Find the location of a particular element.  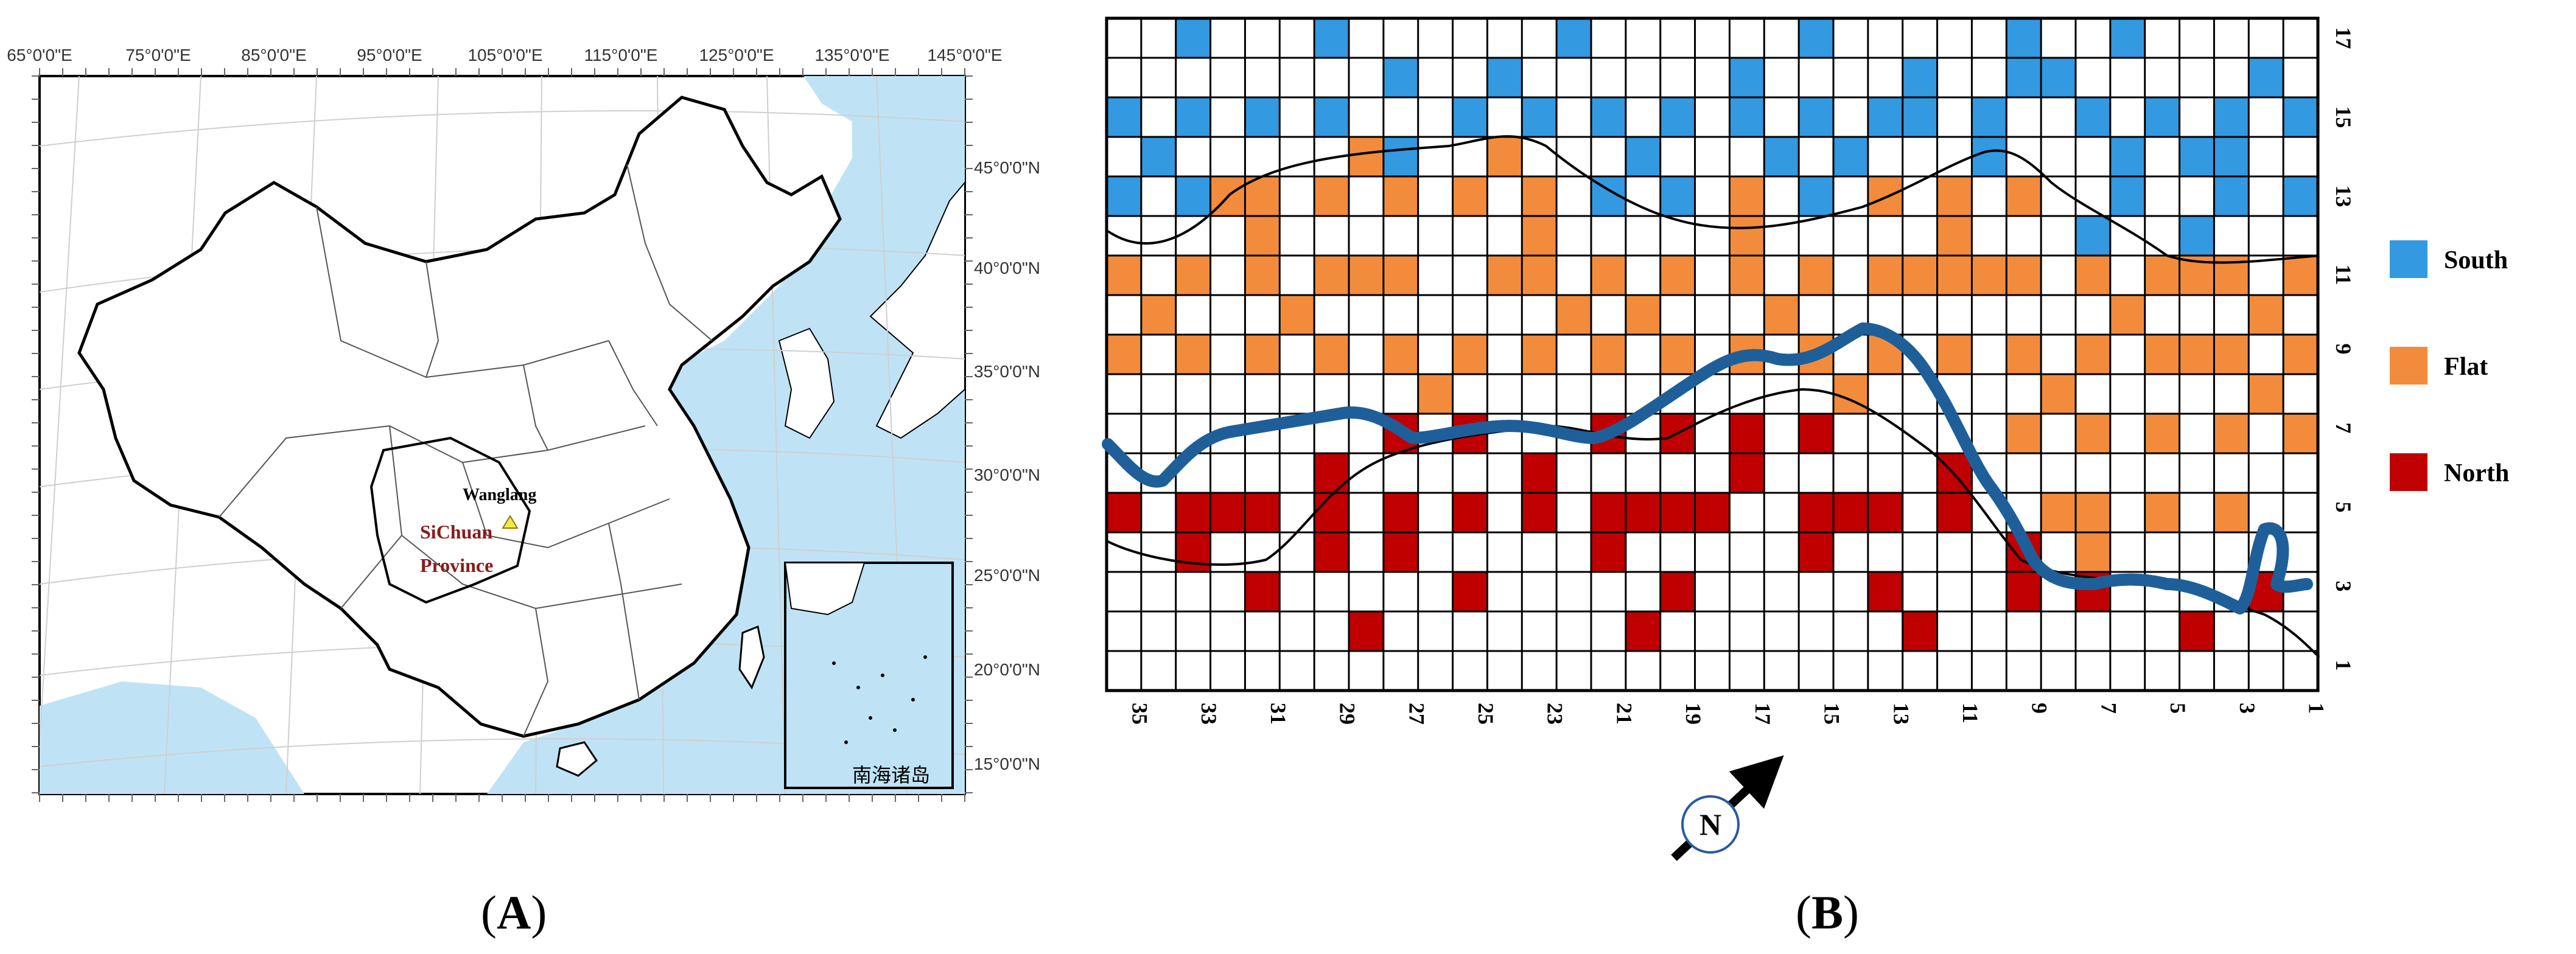

x-tick-label: 27 is located at coordinates (1416, 714).